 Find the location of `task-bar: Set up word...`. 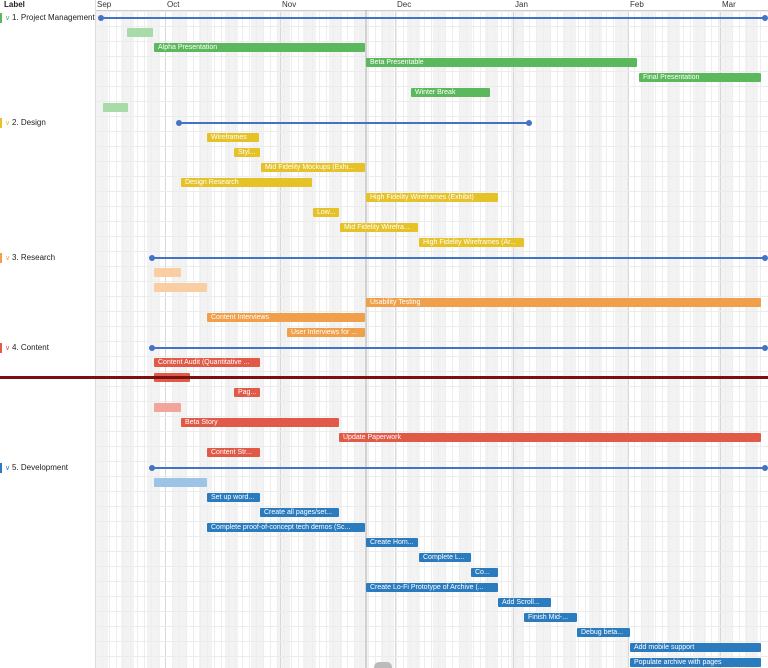

task-bar: Set up word... is located at coordinates (233, 497).